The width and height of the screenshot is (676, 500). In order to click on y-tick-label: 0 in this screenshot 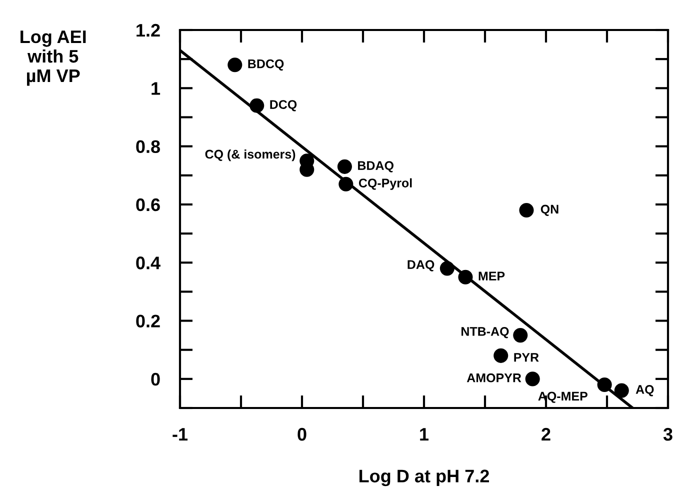, I will do `click(155, 379)`.